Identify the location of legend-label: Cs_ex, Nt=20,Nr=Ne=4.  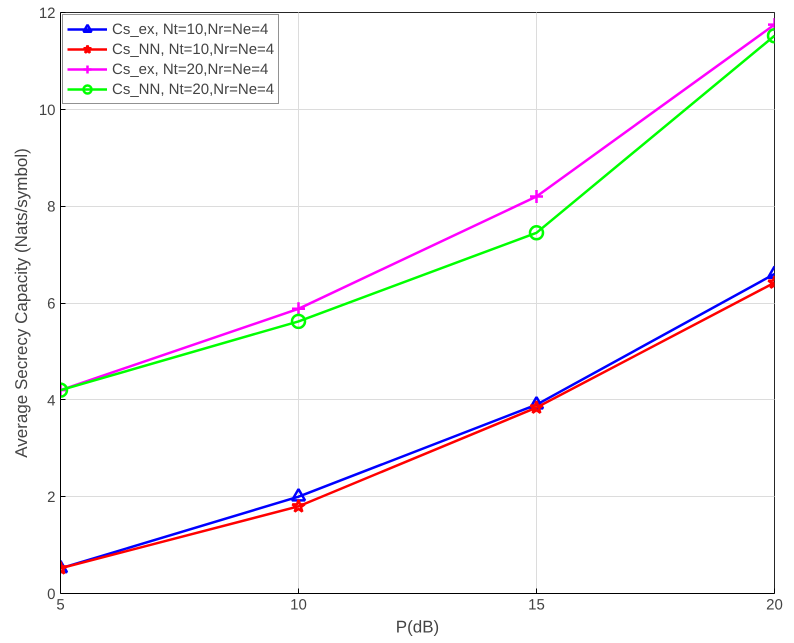
(190, 69).